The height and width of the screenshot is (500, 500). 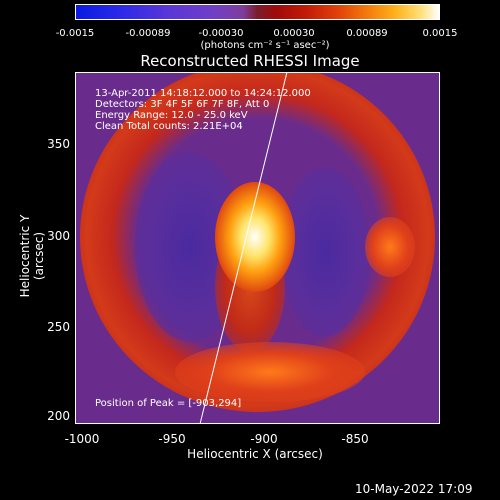 I want to click on energy-range: Energy Range: 12.0 - 25.0 keV, so click(x=171, y=115).